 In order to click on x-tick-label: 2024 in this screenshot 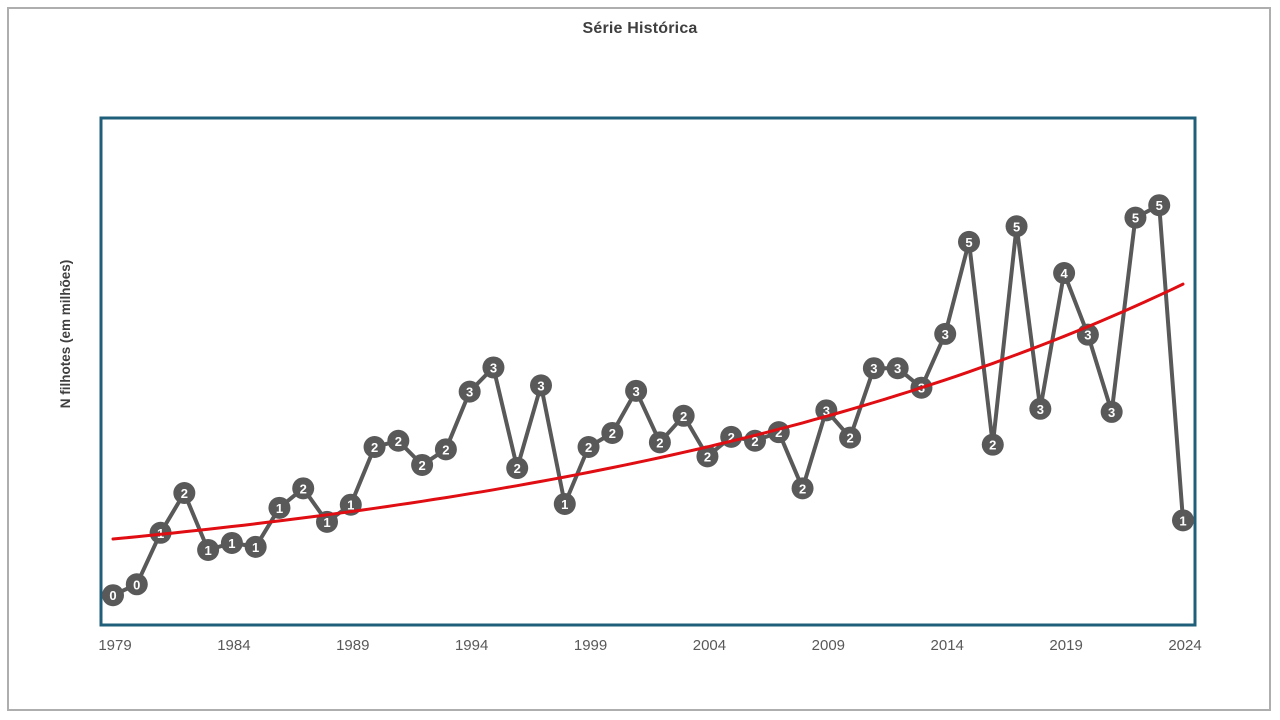, I will do `click(1184, 645)`.